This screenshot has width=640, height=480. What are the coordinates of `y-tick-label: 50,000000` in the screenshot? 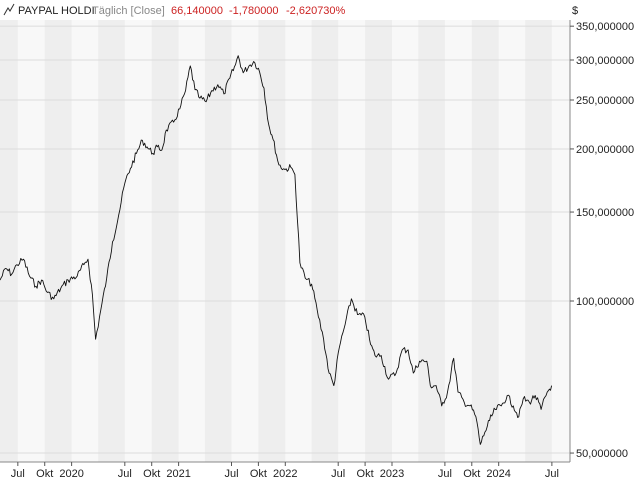 It's located at (602, 454).